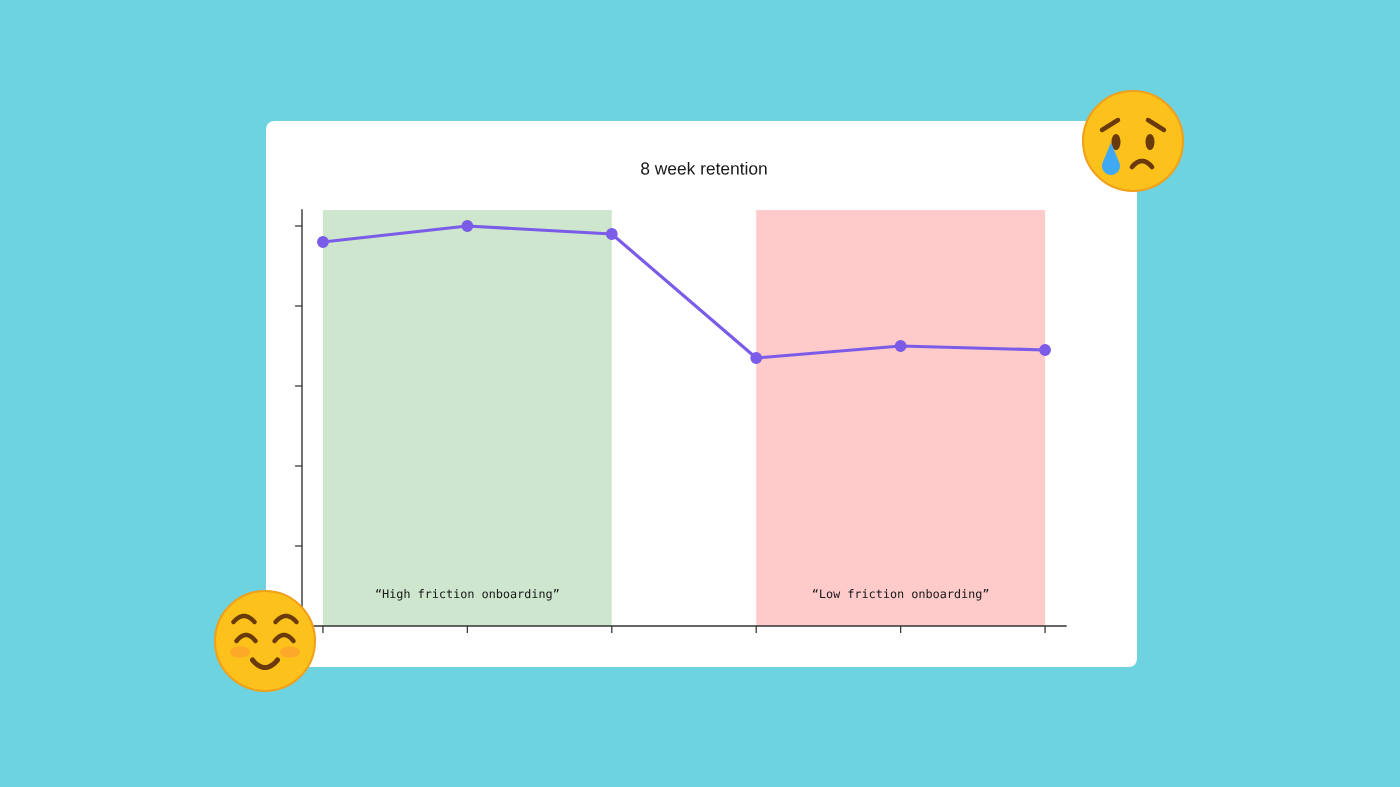 The width and height of the screenshot is (1400, 787). I want to click on annotation: “High friction onboarding”, so click(467, 595).